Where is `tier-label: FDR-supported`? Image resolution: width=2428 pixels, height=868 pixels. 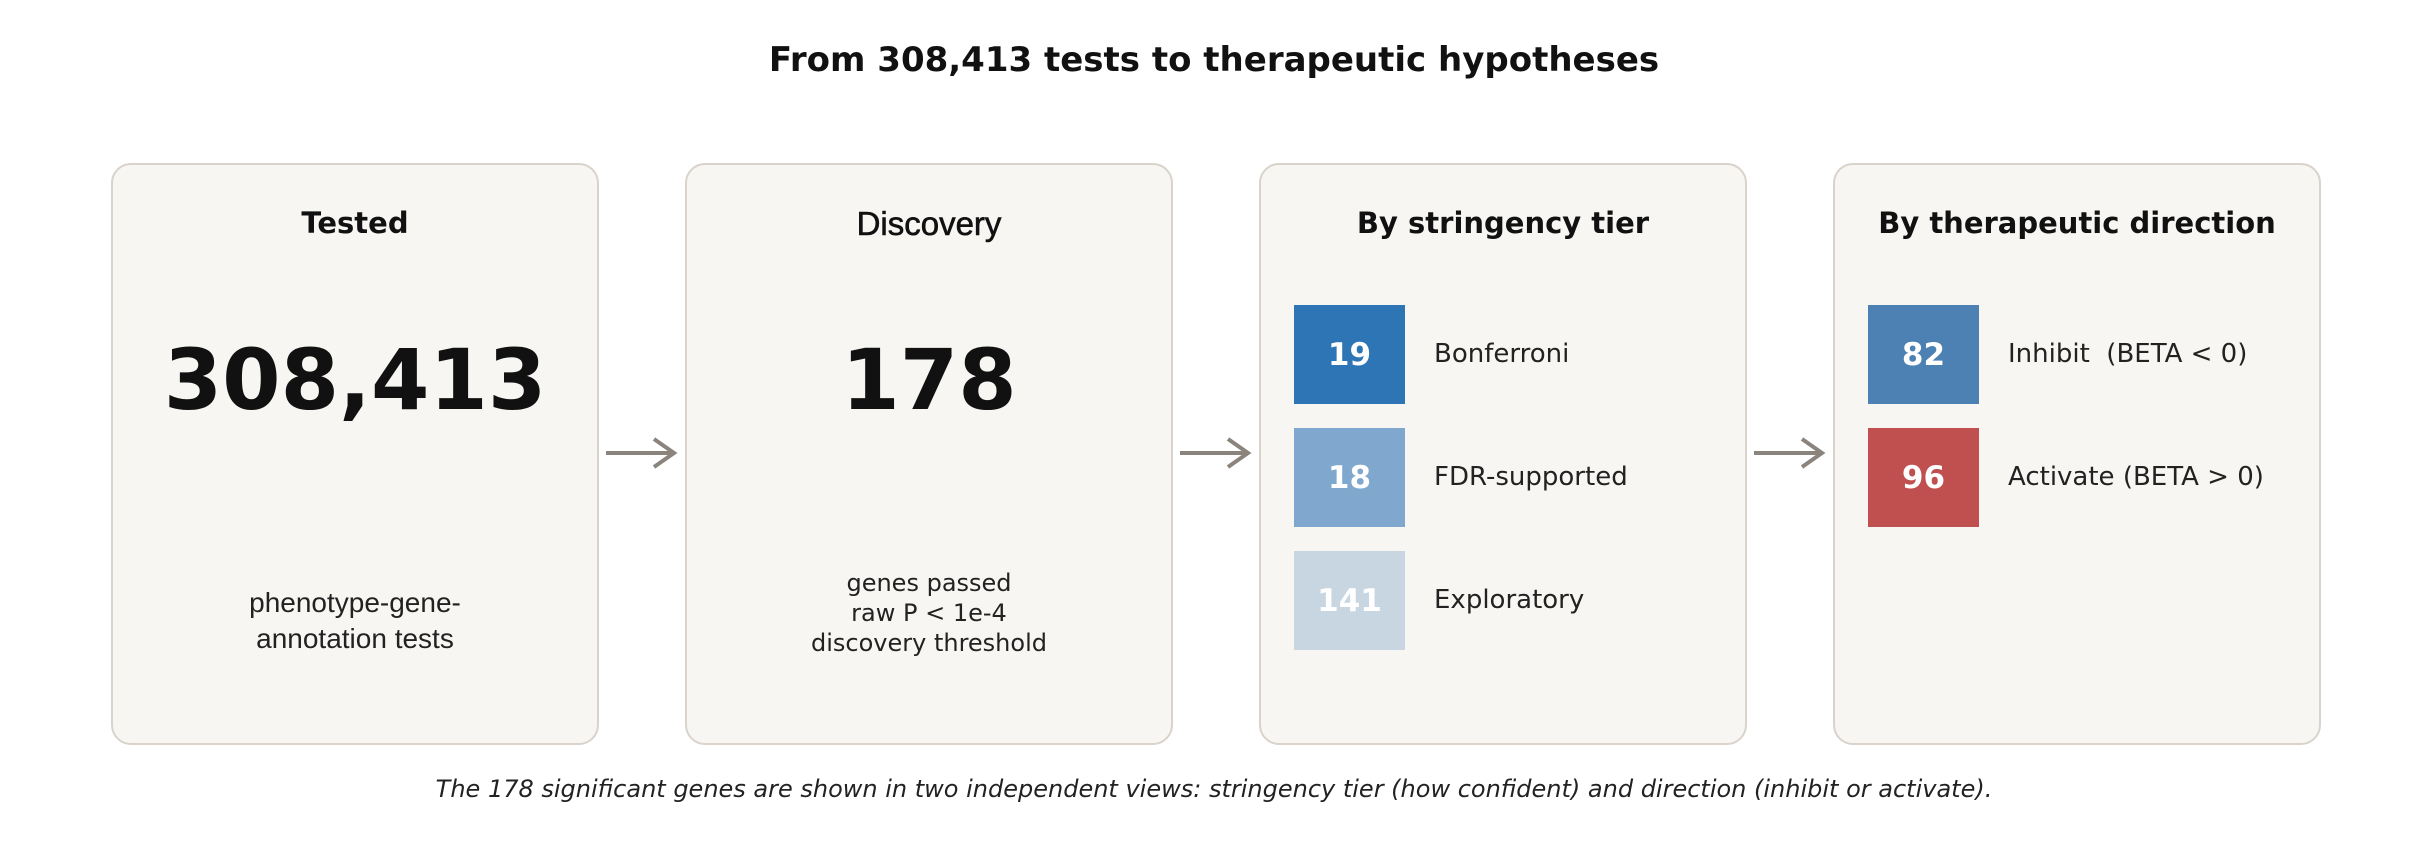
tier-label: FDR-supported is located at coordinates (1531, 477).